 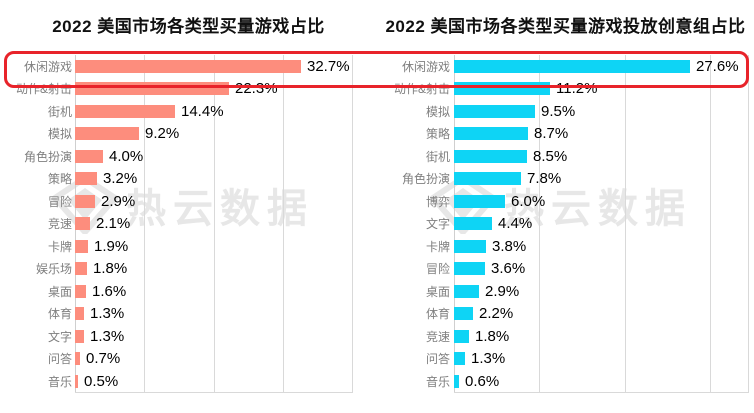 I want to click on bar-row: 桌面 2.9%, so click(x=565, y=291).